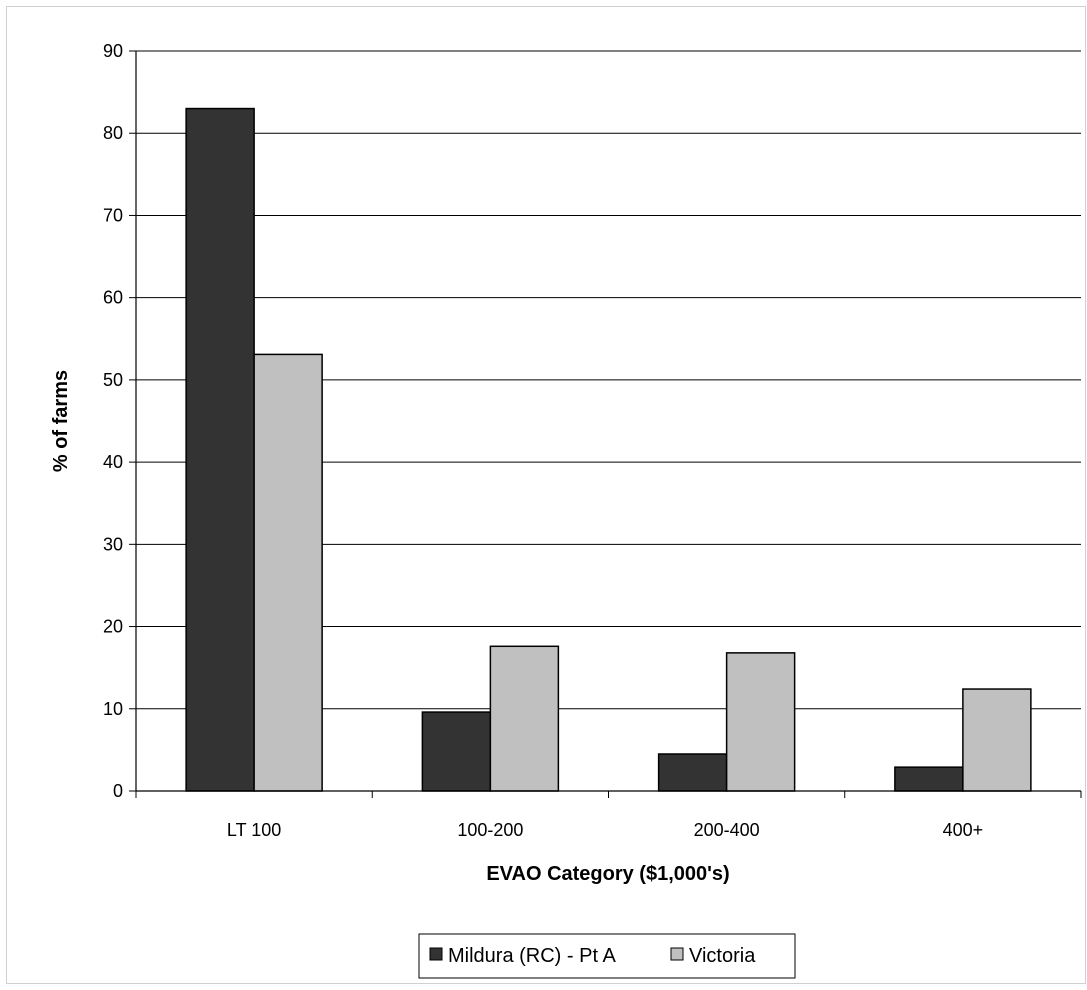 The width and height of the screenshot is (1087, 990). I want to click on legend-box, so click(607, 956).